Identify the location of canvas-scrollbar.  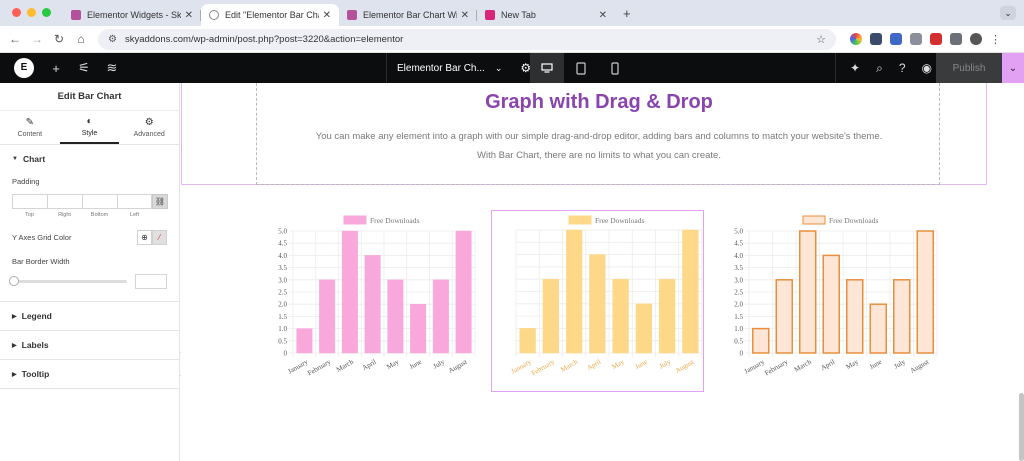
(1021, 427).